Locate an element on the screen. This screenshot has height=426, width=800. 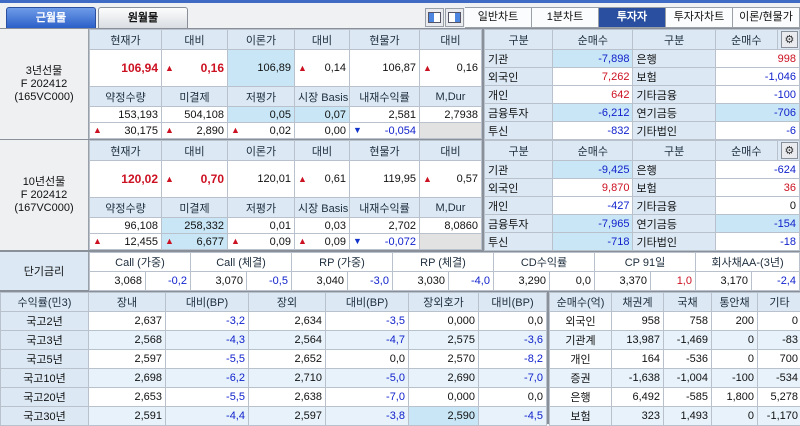
amount-value: -1,170 is located at coordinates (779, 416).